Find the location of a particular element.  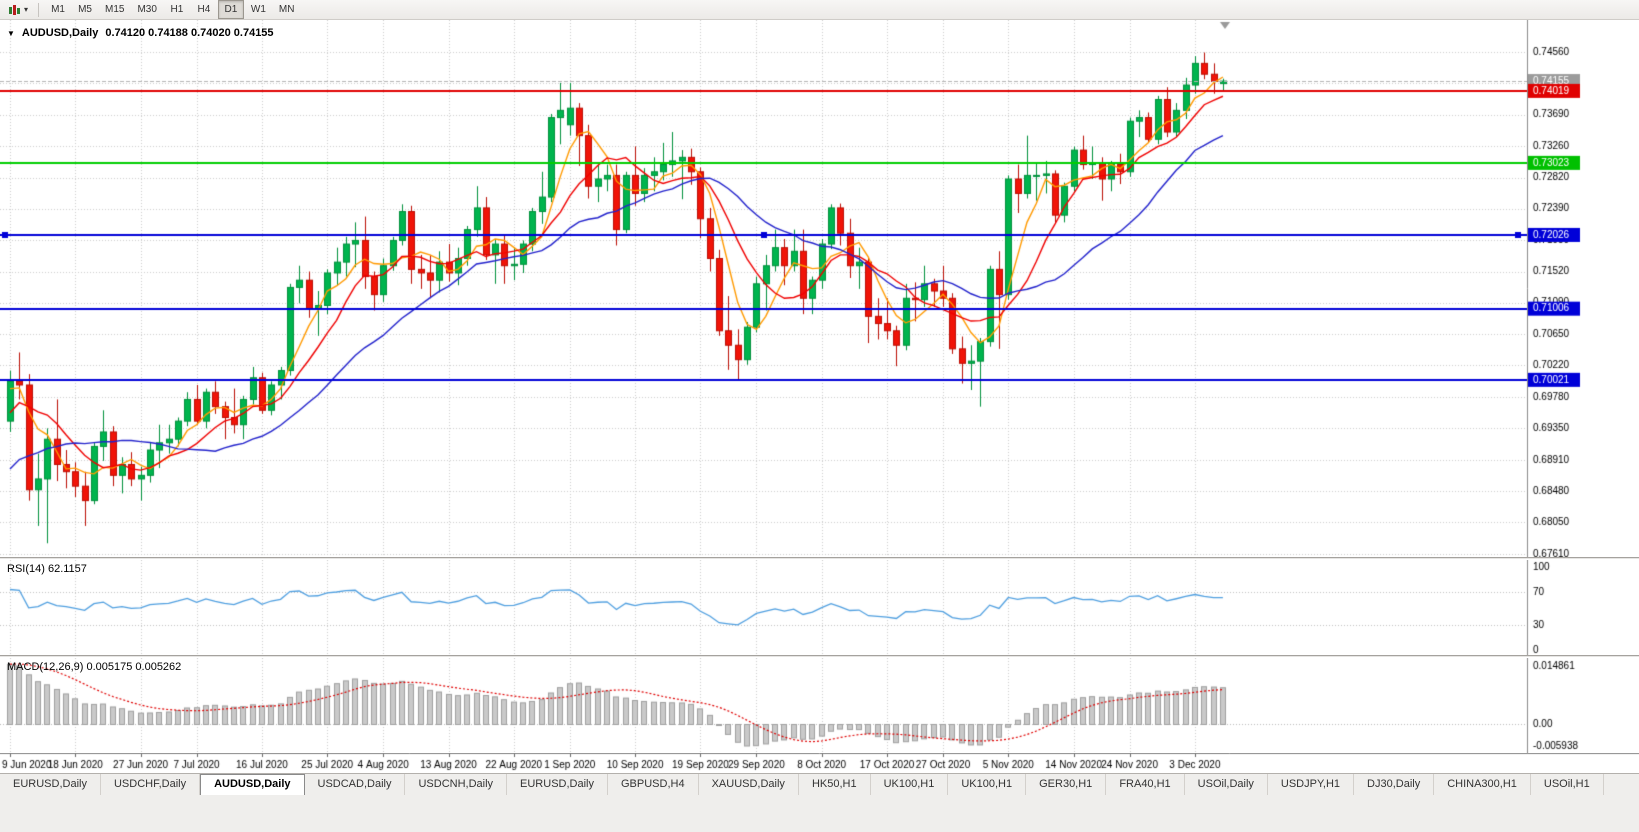

bottom-filler is located at coordinates (819, 813).